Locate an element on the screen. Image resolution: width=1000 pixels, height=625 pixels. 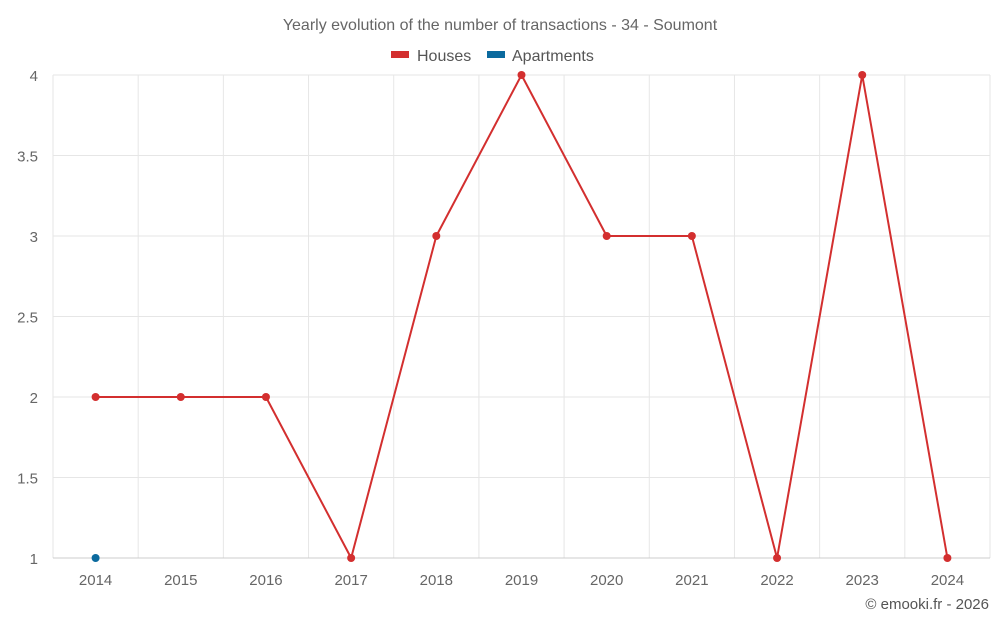
data-point-houses-2022 is located at coordinates (777, 558).